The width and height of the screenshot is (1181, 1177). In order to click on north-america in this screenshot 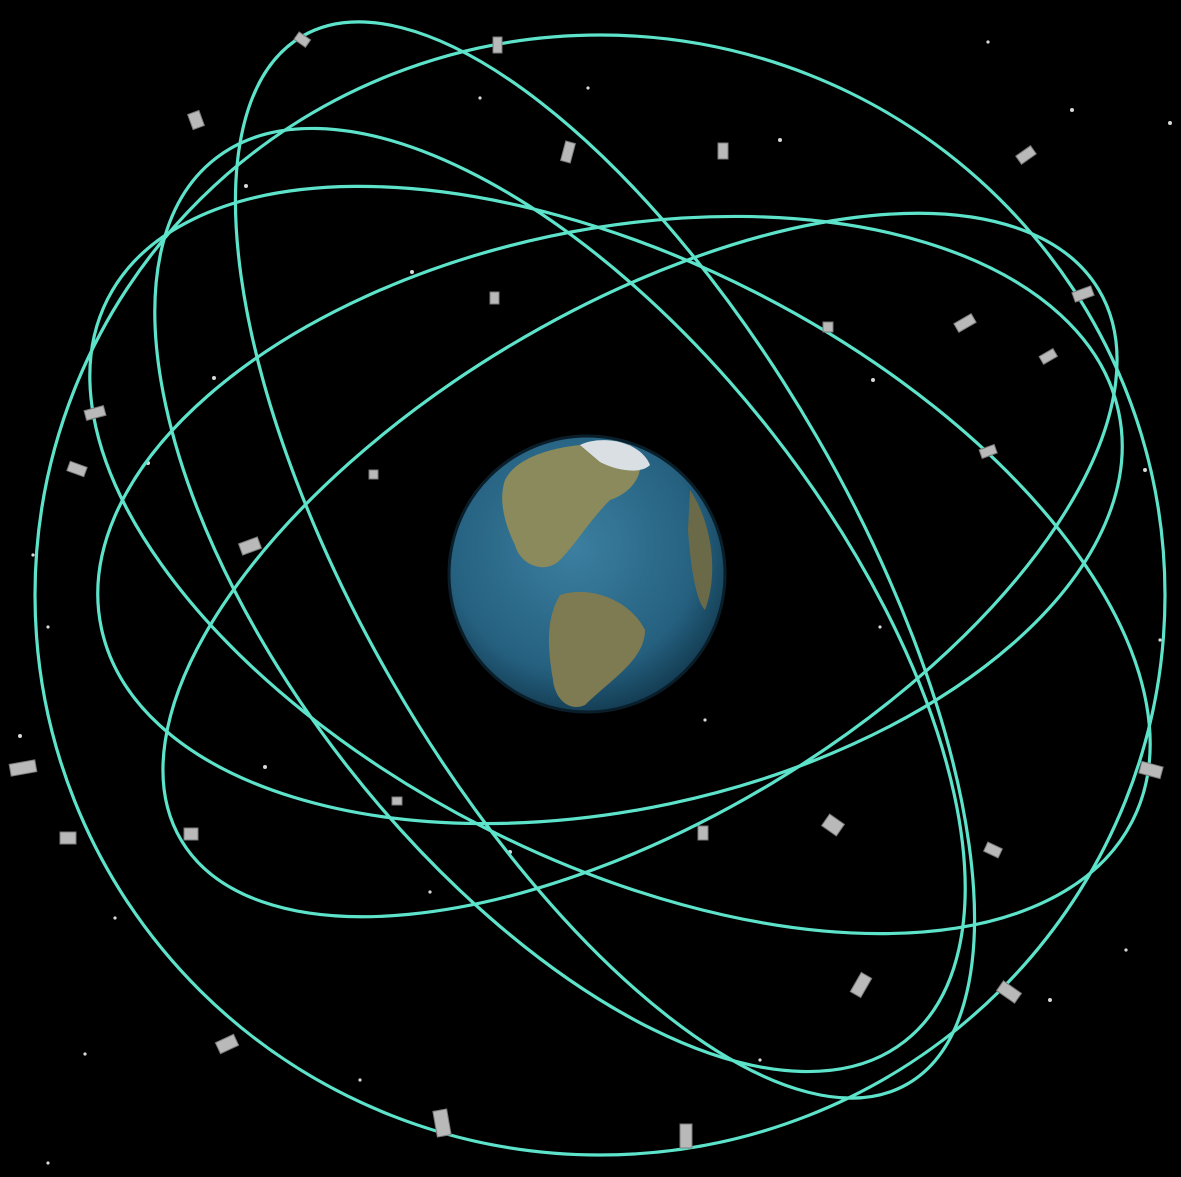, I will do `click(571, 505)`.